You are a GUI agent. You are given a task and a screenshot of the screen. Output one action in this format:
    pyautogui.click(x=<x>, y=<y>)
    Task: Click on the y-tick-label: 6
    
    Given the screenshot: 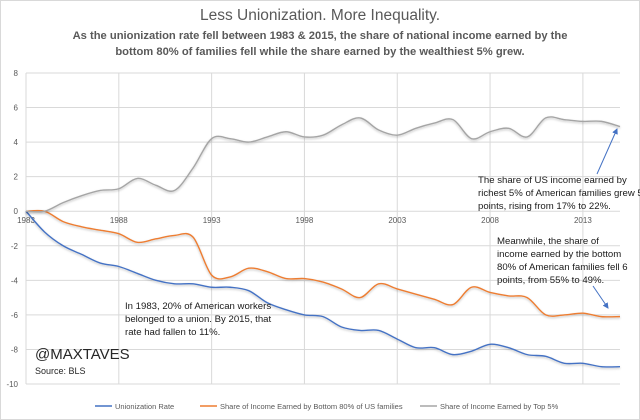 What is the action you would take?
    pyautogui.click(x=16, y=108)
    